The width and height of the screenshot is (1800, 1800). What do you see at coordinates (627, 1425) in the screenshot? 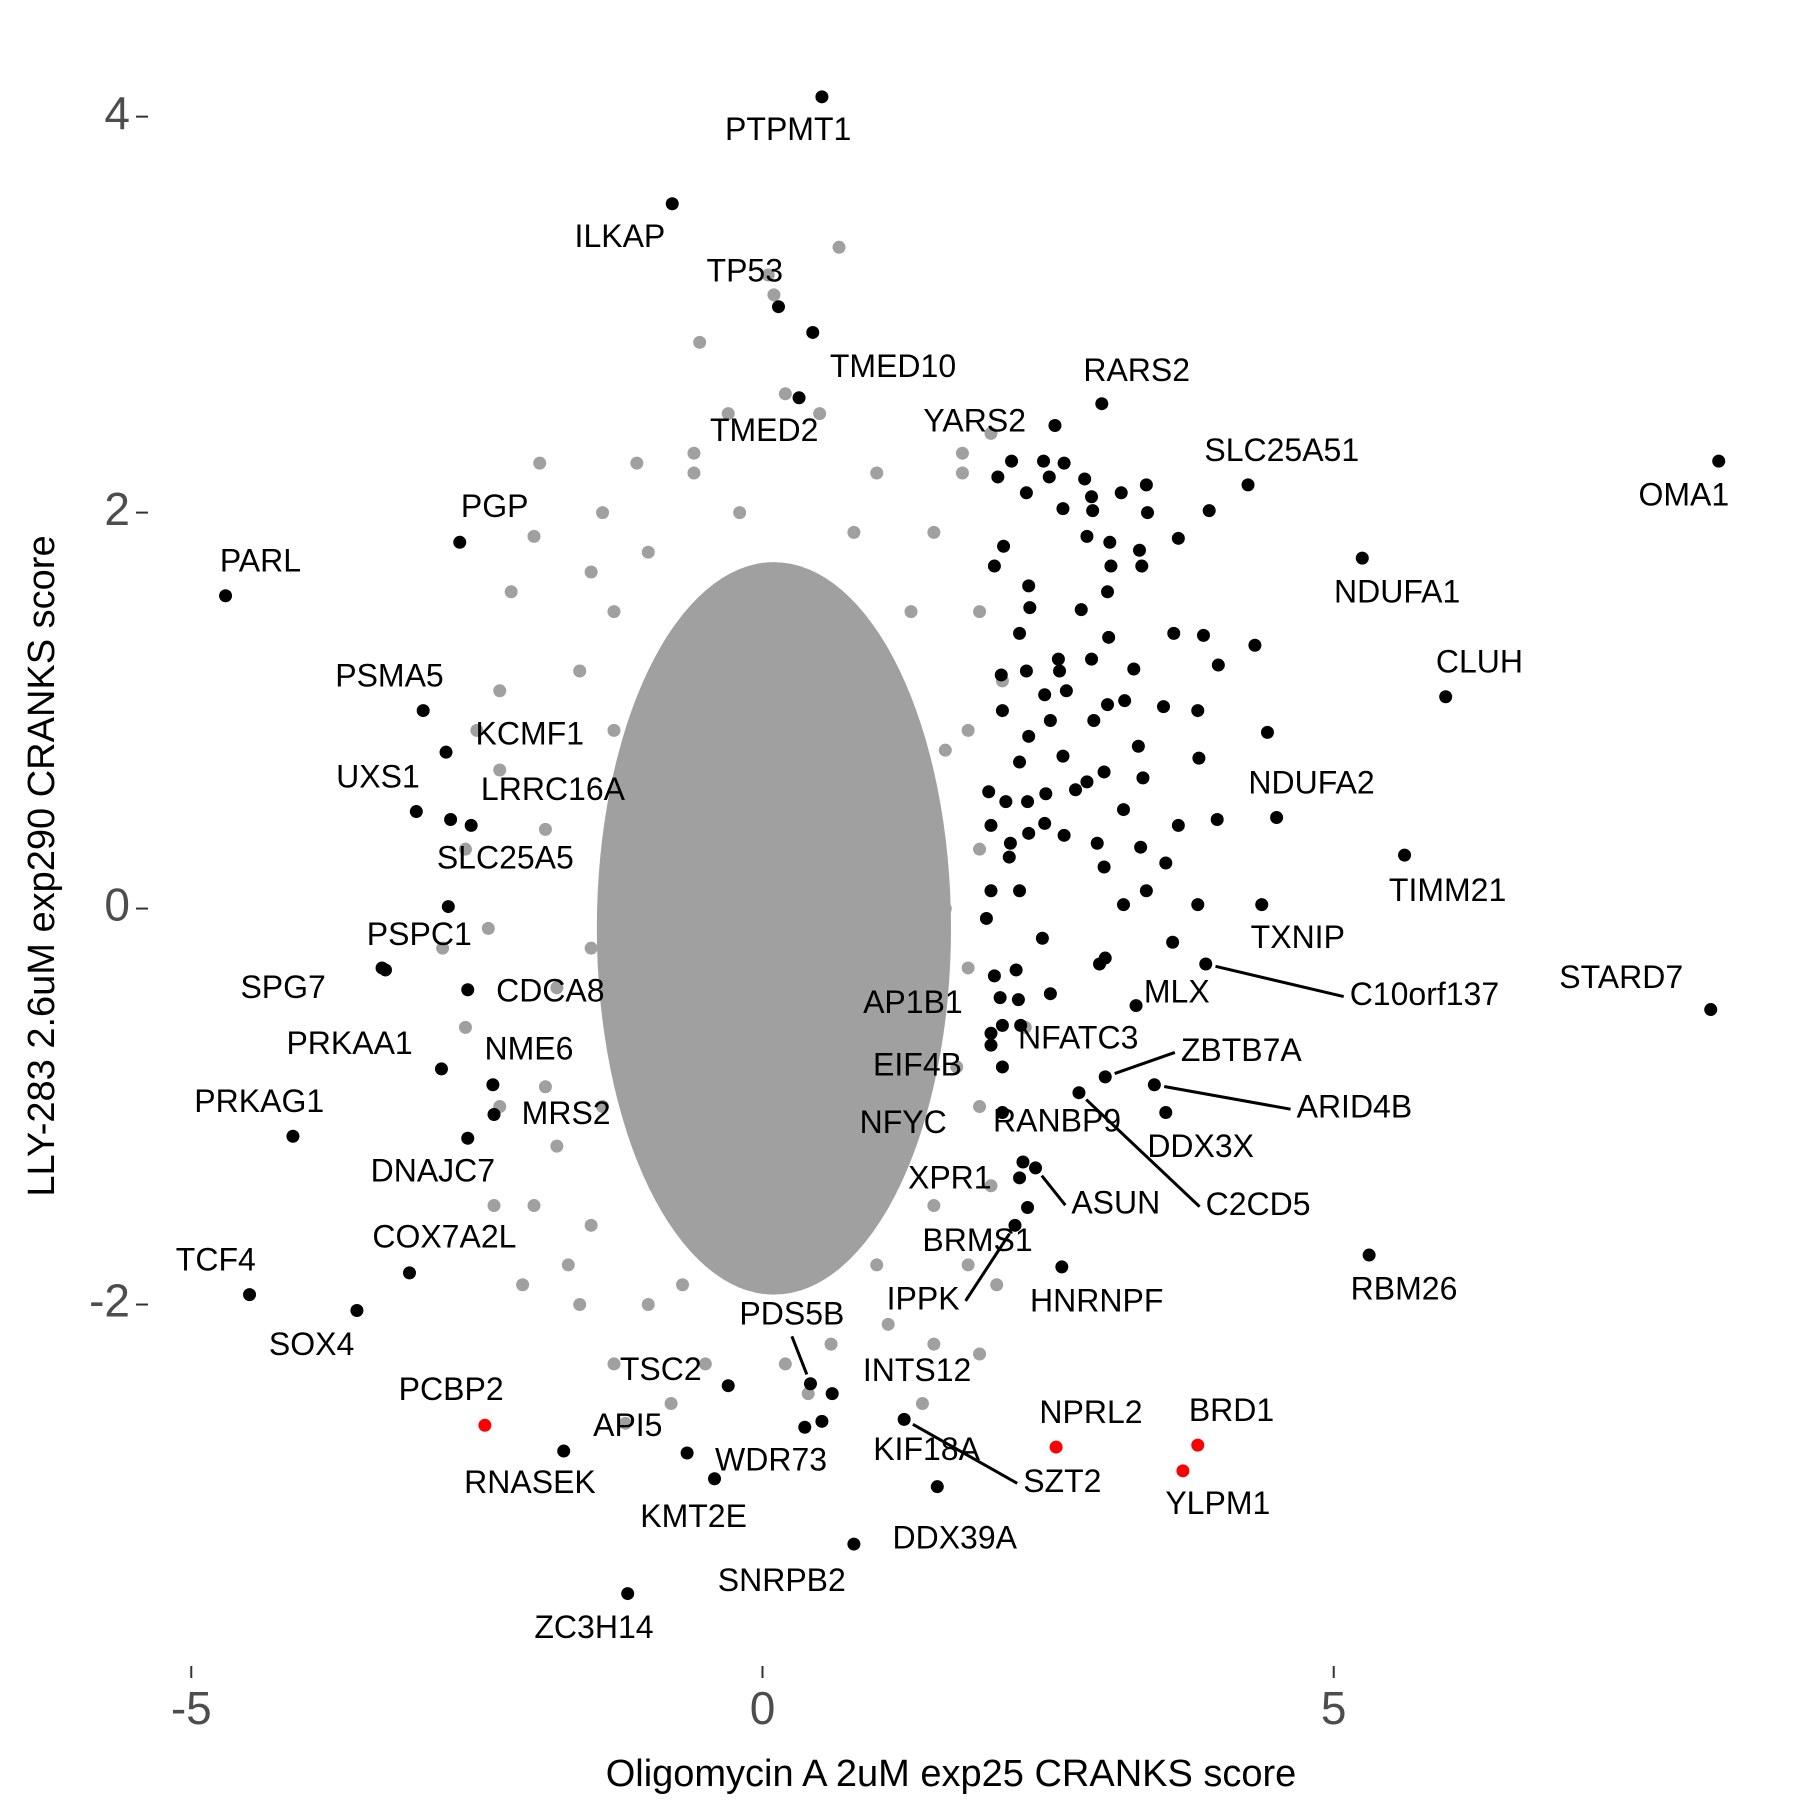
I see `point-label: API5` at bounding box center [627, 1425].